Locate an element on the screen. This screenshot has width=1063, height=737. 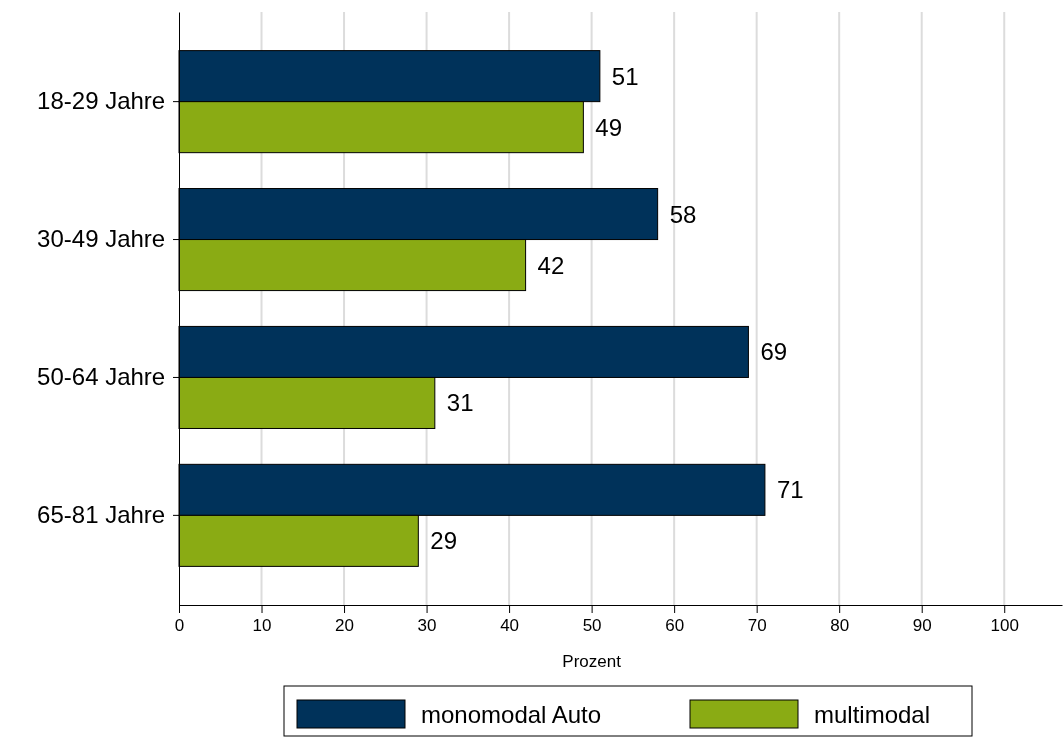
x-tick-label: 100 is located at coordinates (1004, 626).